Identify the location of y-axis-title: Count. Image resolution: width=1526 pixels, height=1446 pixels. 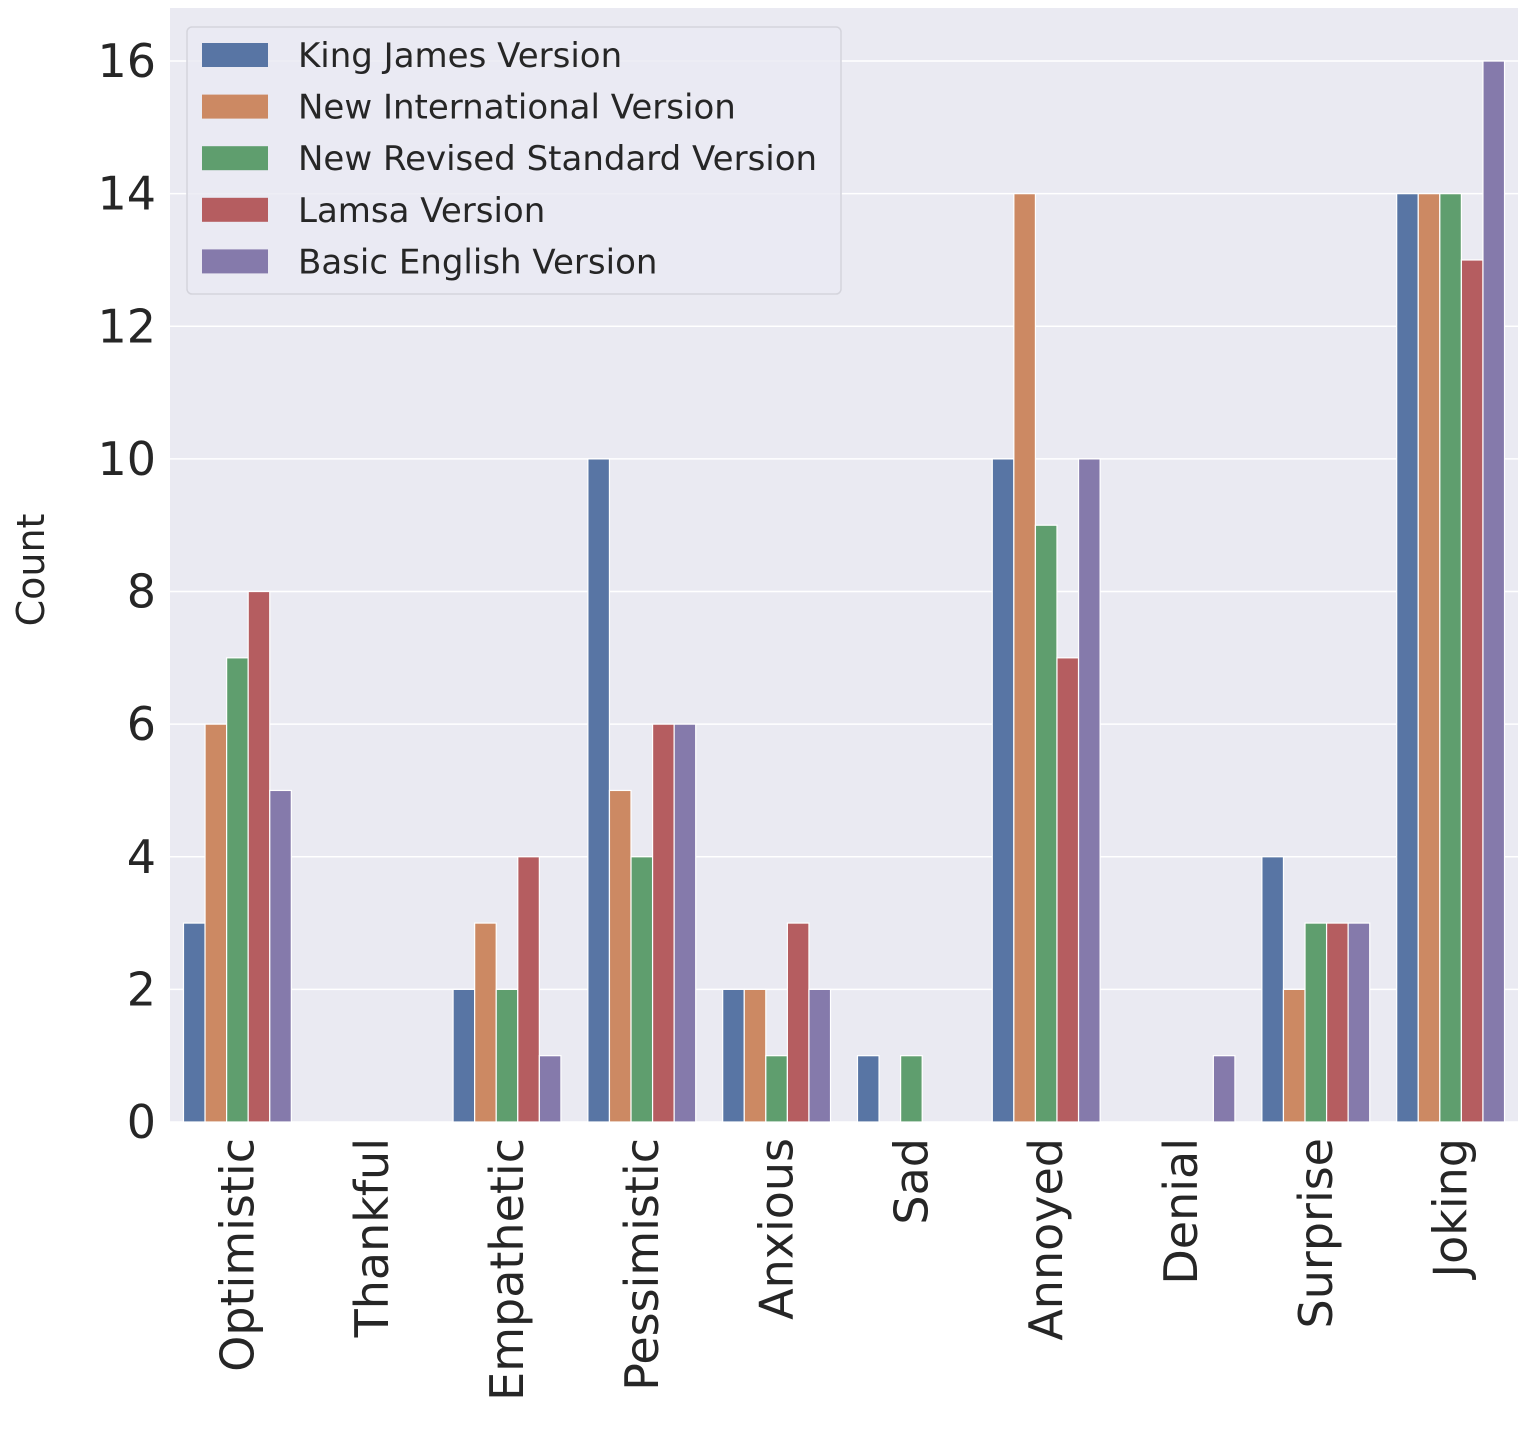
(31, 570).